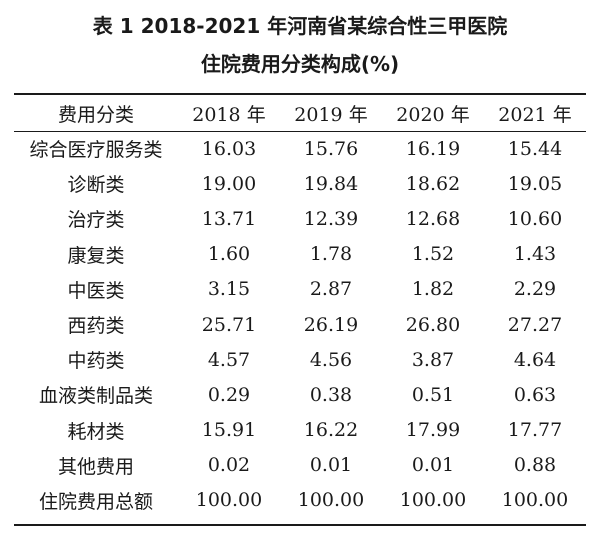 The width and height of the screenshot is (600, 545). Describe the element at coordinates (535, 114) in the screenshot. I see `header-2021: 2021 年` at that location.